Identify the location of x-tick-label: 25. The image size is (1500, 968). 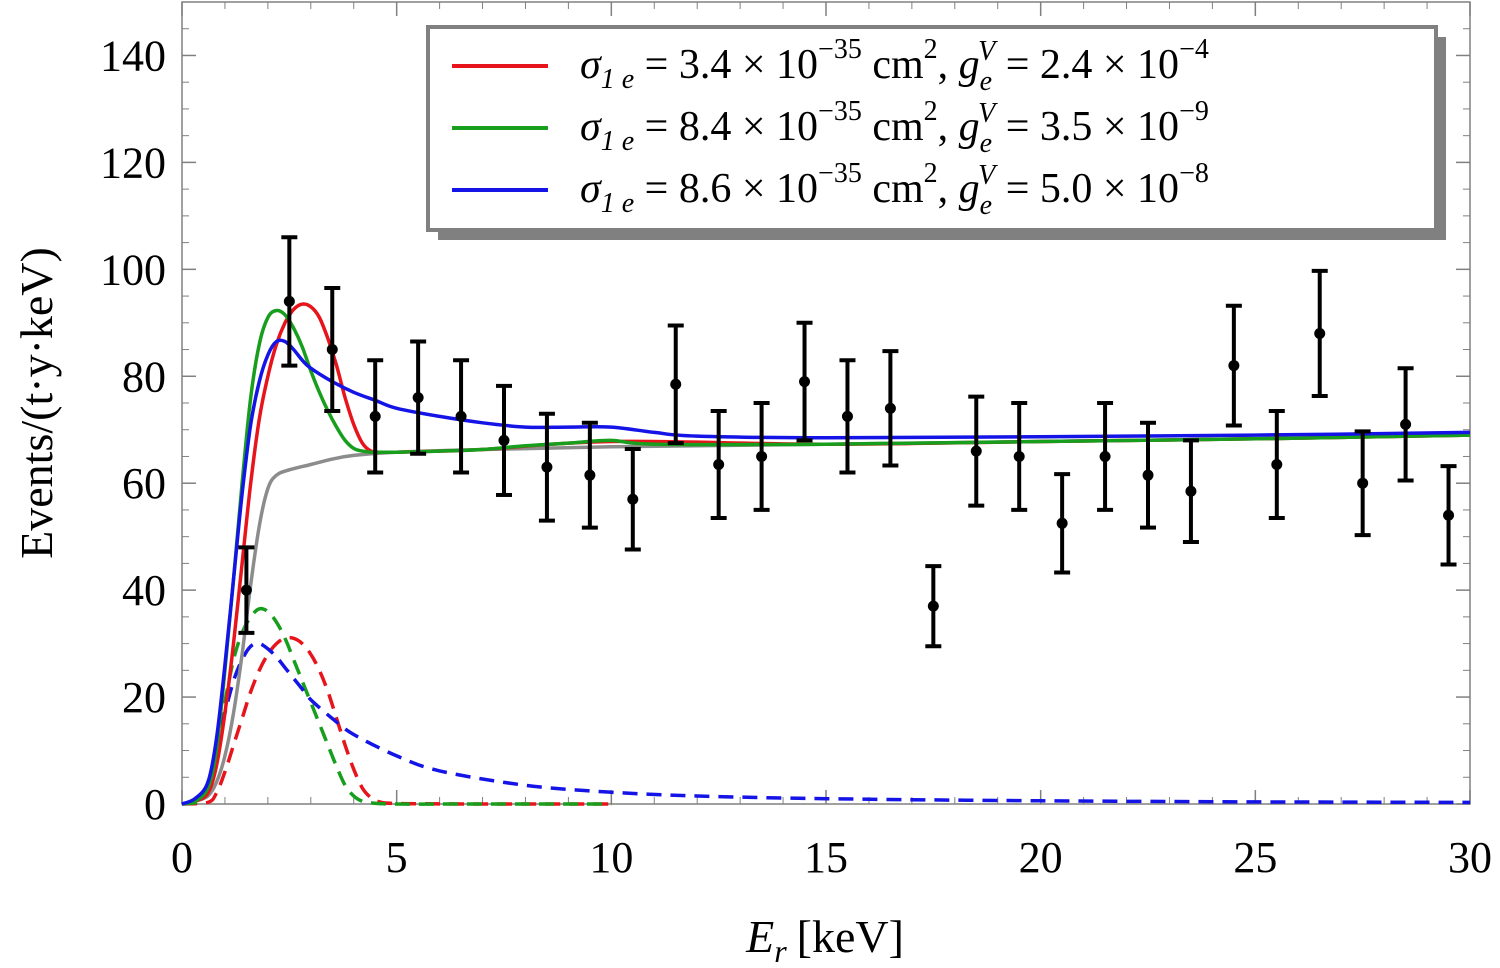
(1255, 857).